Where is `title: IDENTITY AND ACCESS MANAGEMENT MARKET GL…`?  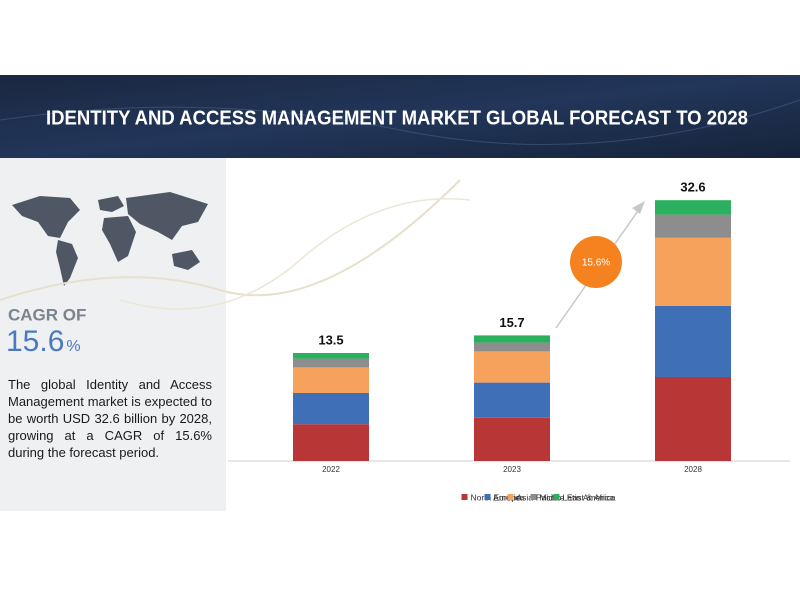
title: IDENTITY AND ACCESS MANAGEMENT MARKET GL… is located at coordinates (397, 118).